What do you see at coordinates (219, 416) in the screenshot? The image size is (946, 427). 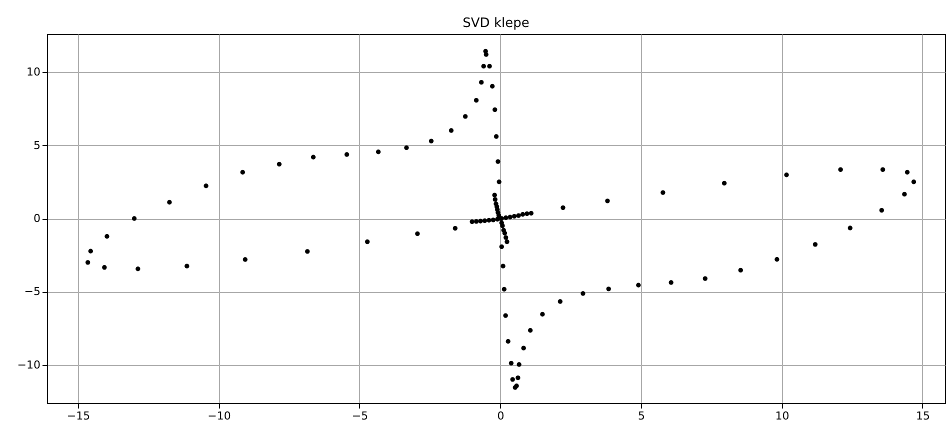 I see `x-tick-label: −10` at bounding box center [219, 416].